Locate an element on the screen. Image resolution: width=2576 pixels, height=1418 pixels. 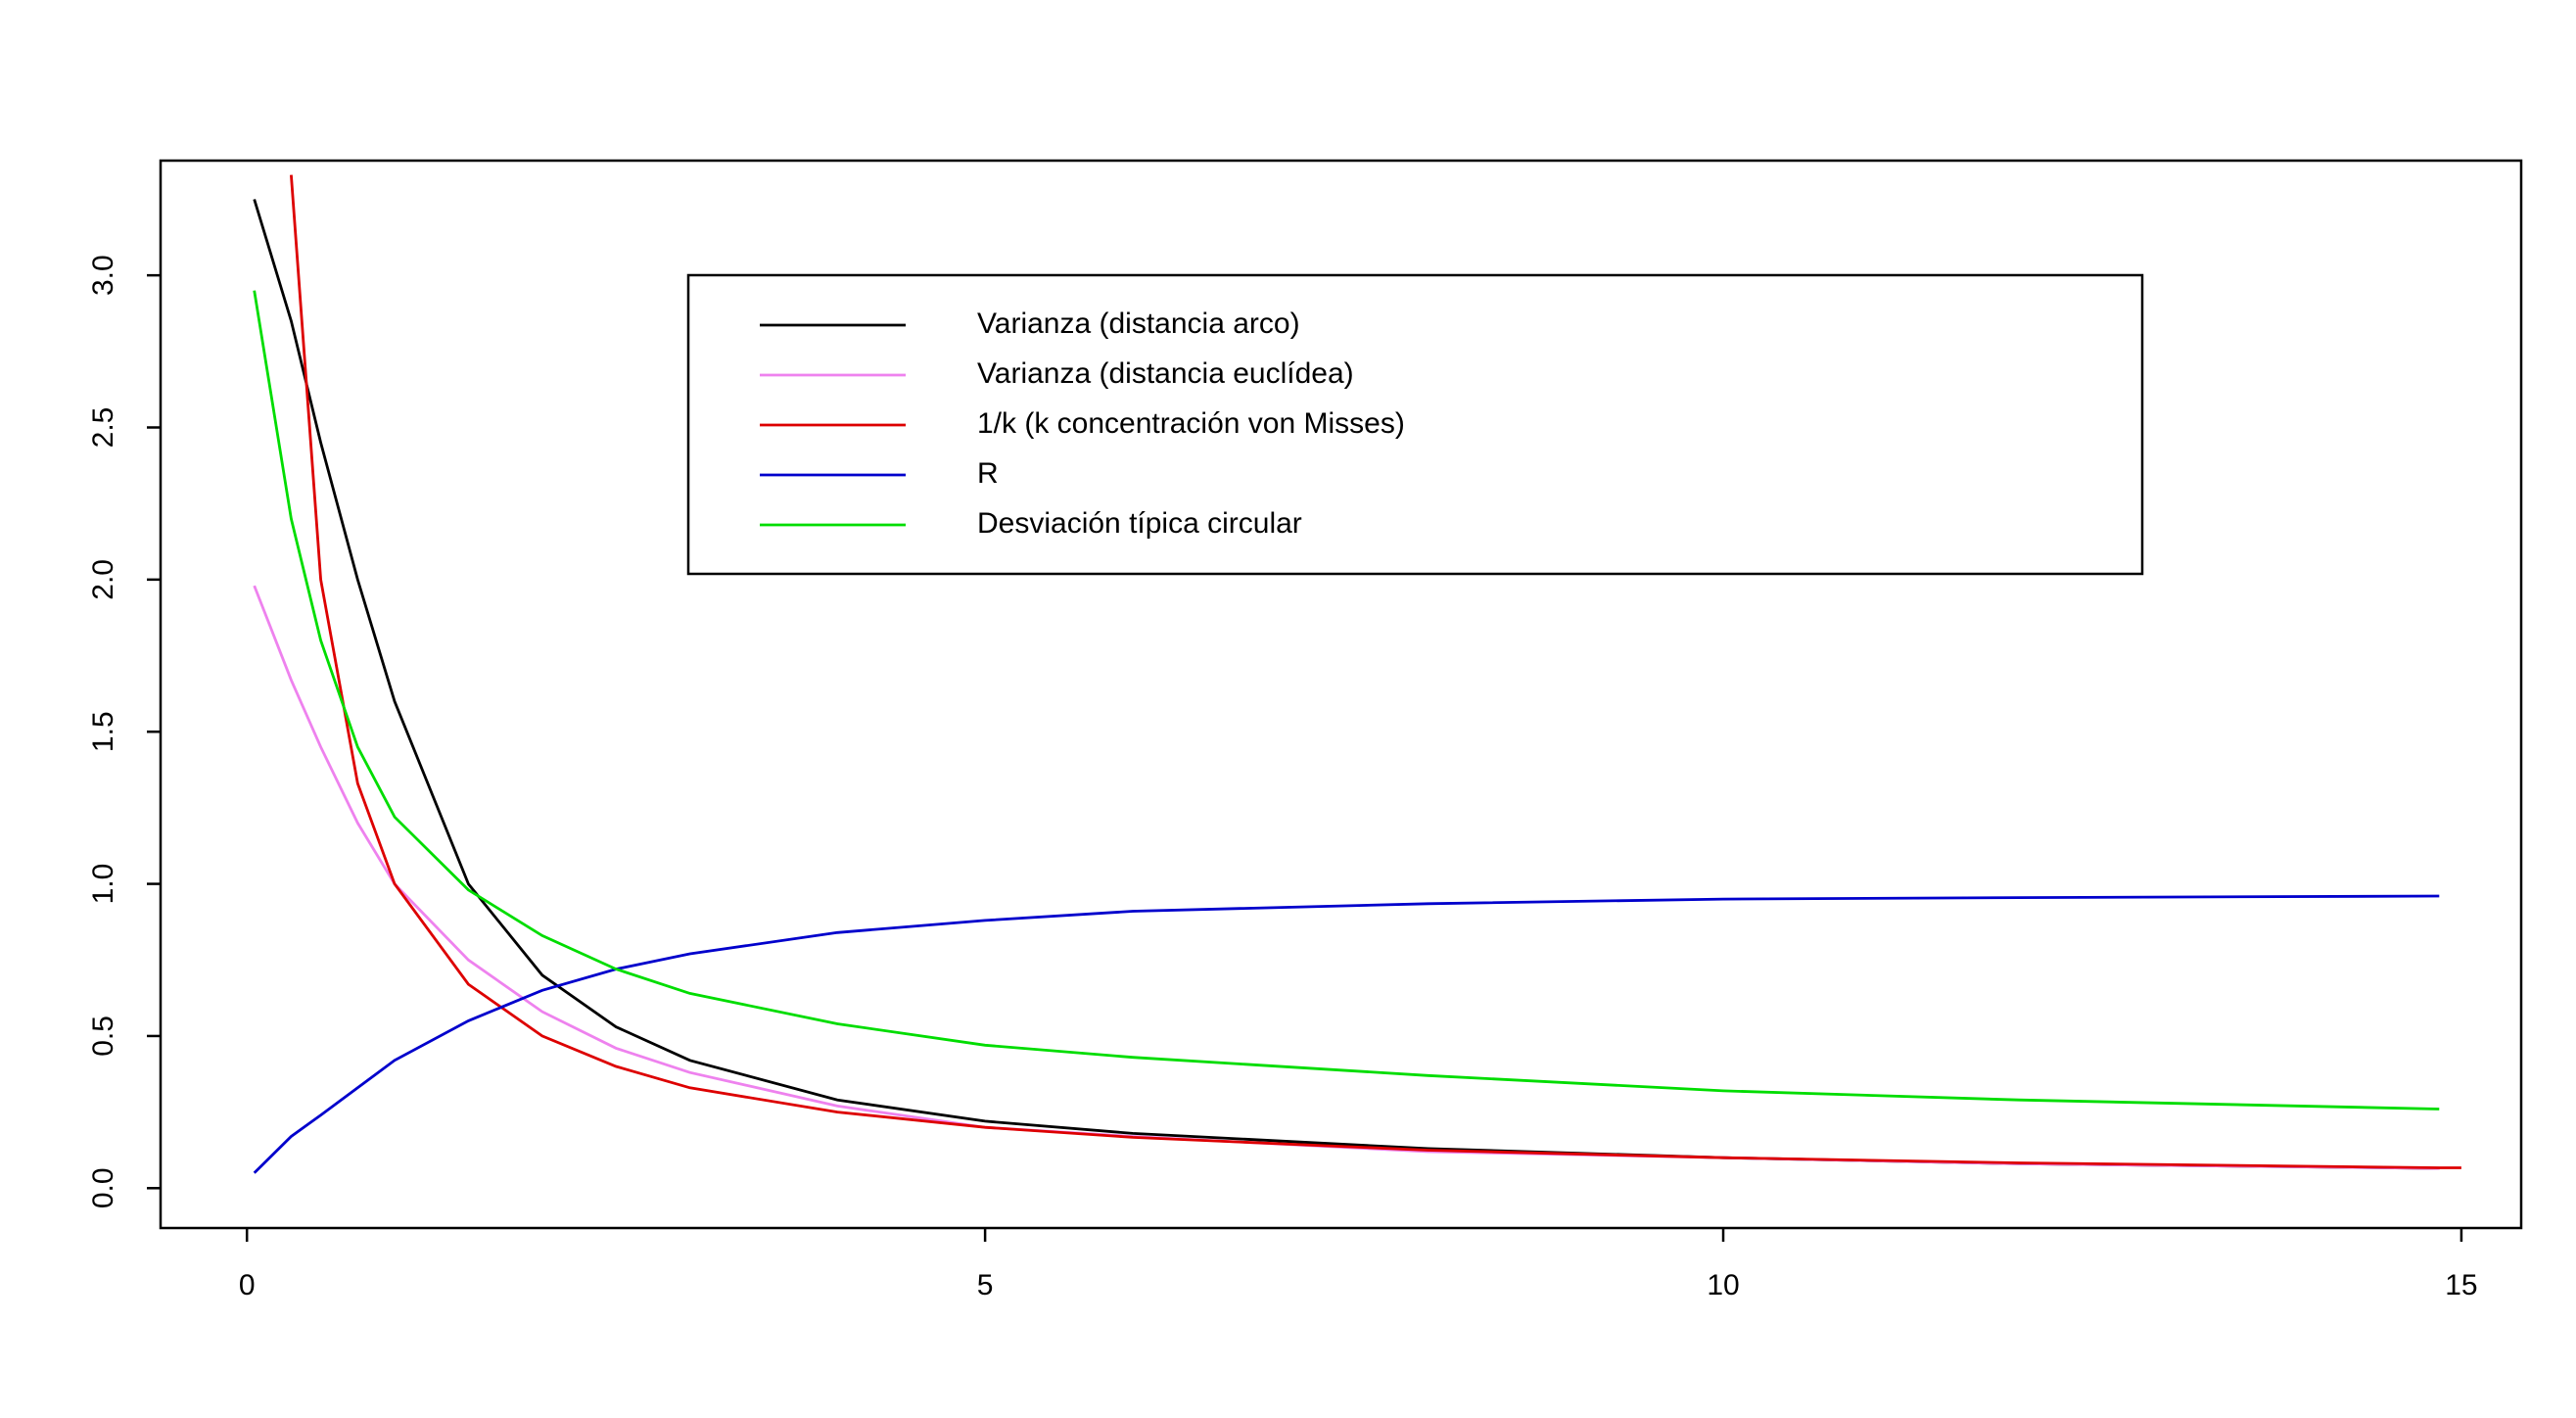
legend-label: R is located at coordinates (988, 473).